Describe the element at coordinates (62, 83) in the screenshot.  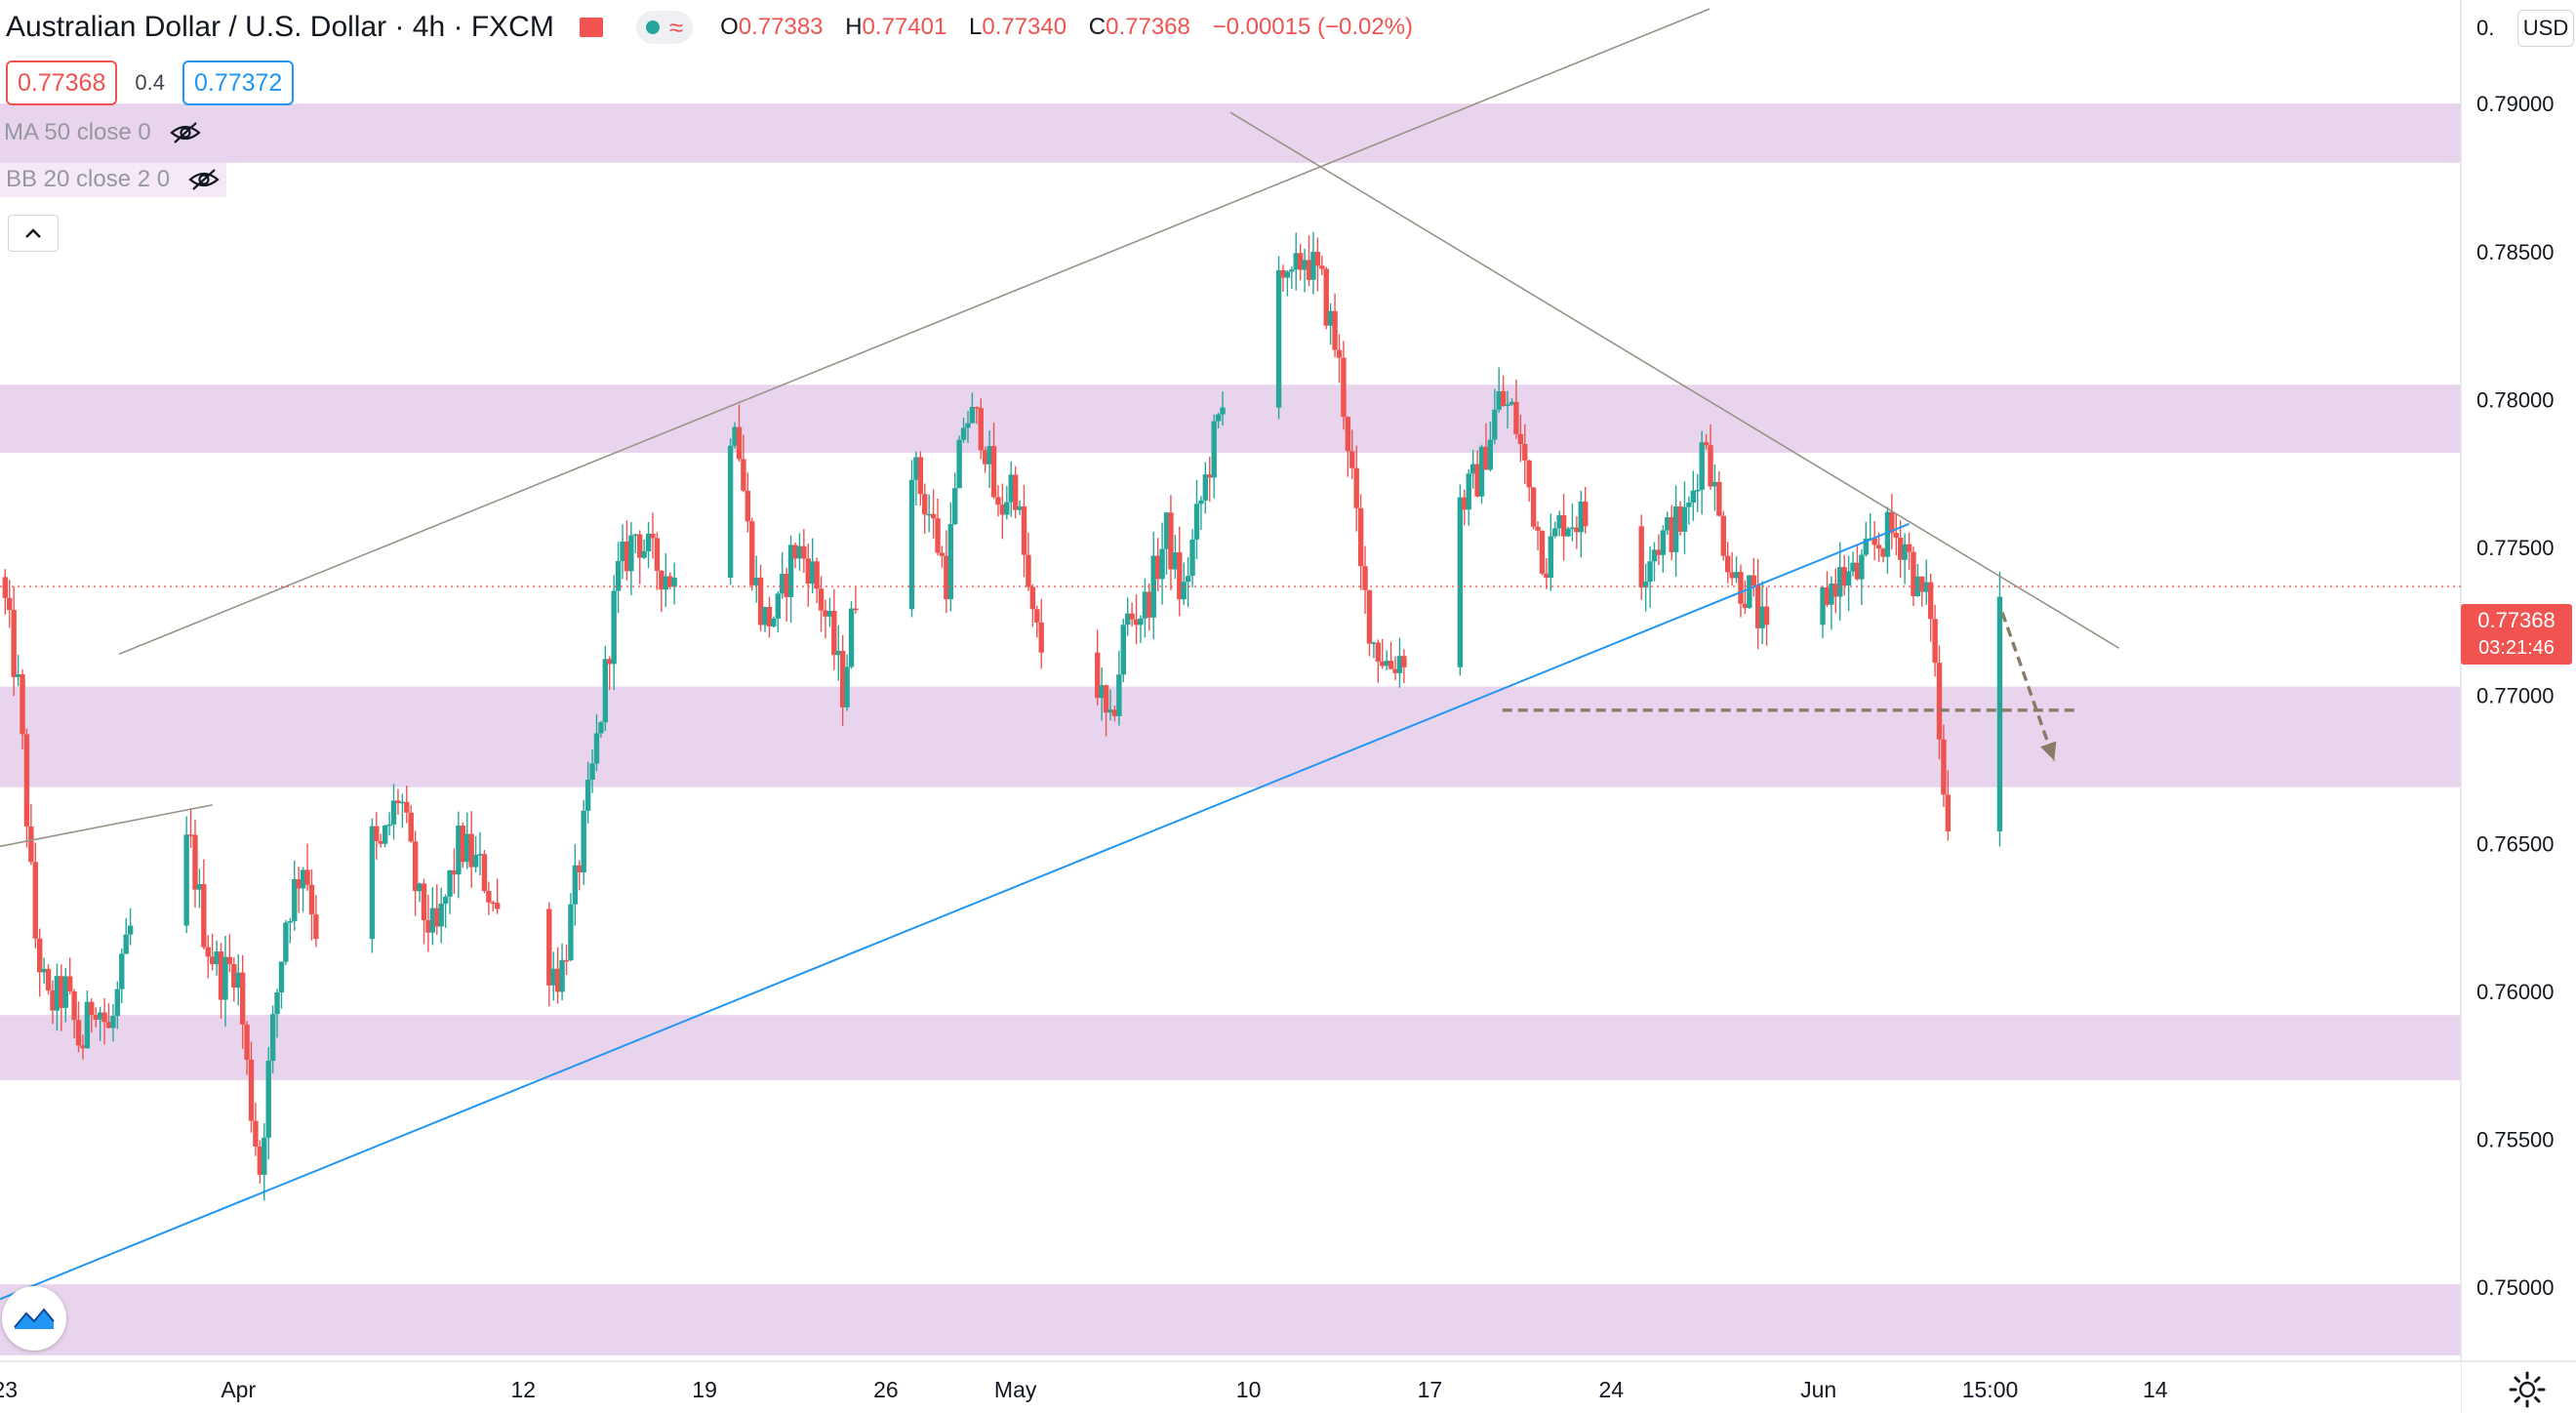
I see `sell-price-button: 0.77368` at that location.